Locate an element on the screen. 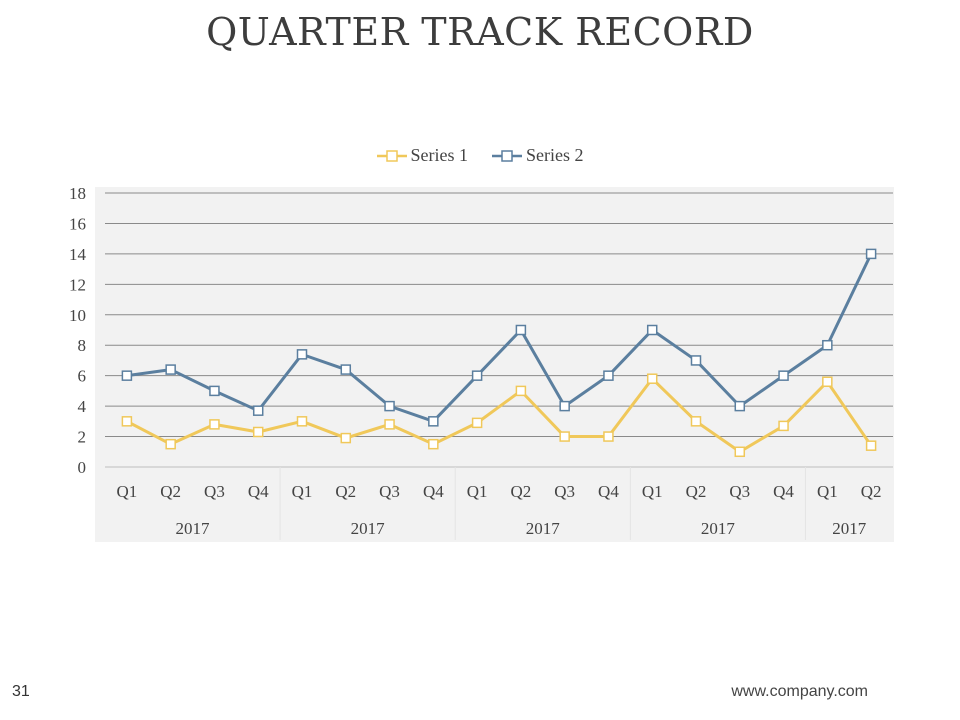 Image resolution: width=960 pixels, height=720 pixels. y-tick-label: 14 is located at coordinates (78, 254).